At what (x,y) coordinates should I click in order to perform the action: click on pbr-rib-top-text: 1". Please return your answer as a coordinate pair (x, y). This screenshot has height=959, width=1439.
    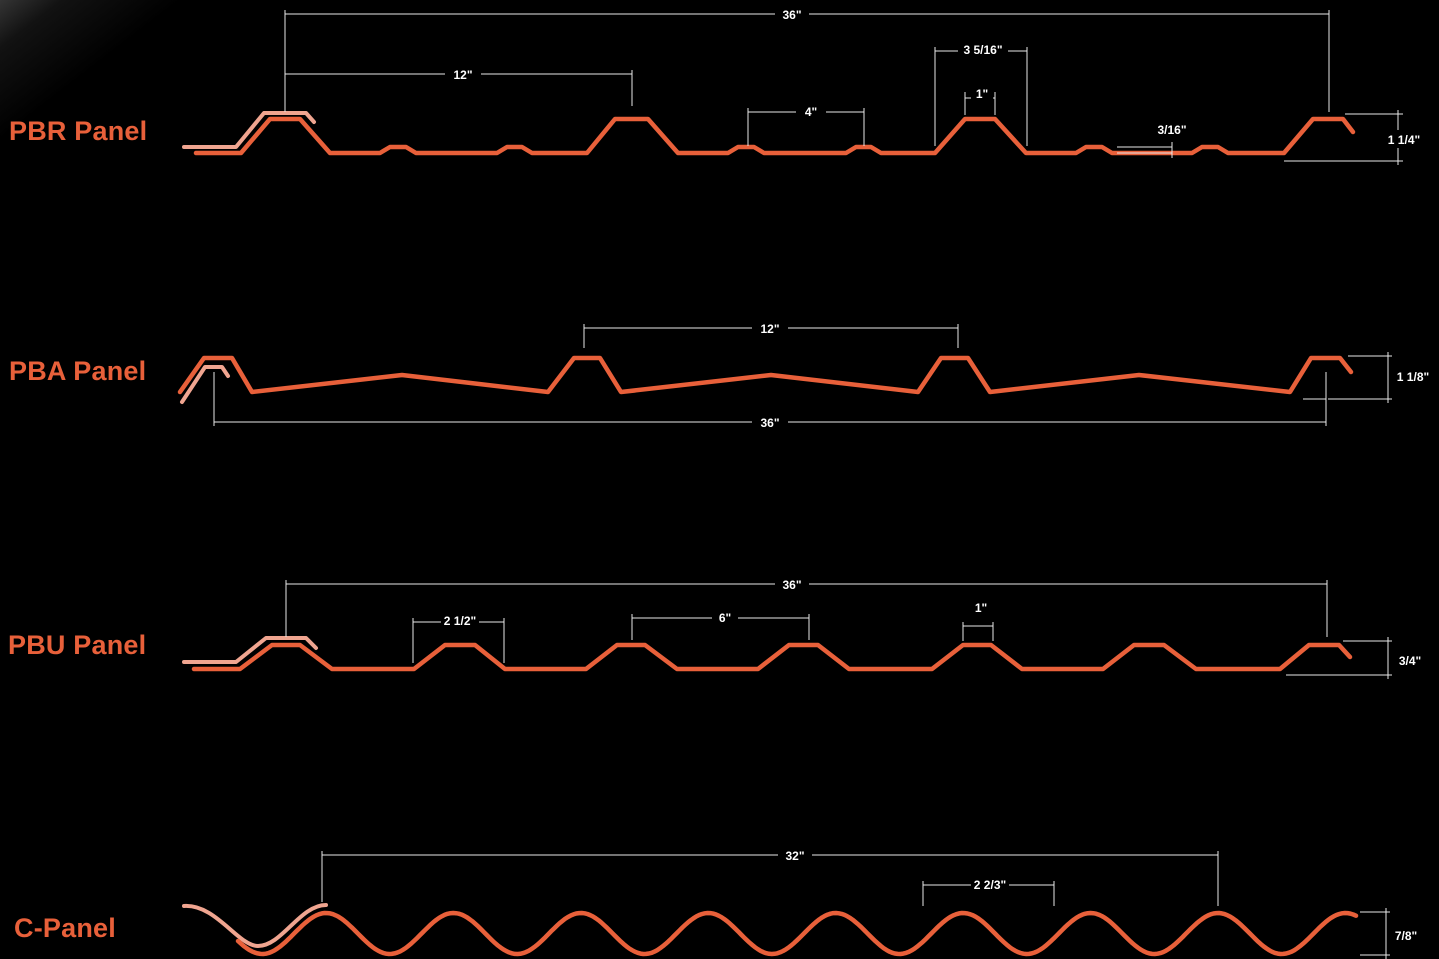
    Looking at the image, I should click on (982, 94).